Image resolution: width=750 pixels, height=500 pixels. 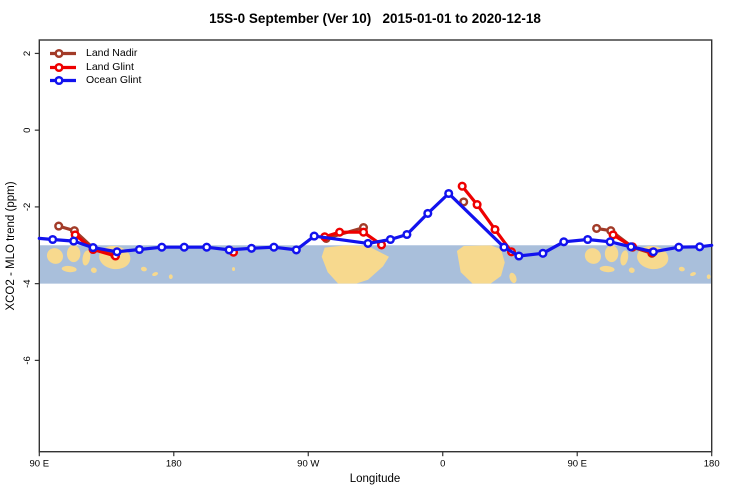 I want to click on x-tick-label: 90 W, so click(x=308, y=464).